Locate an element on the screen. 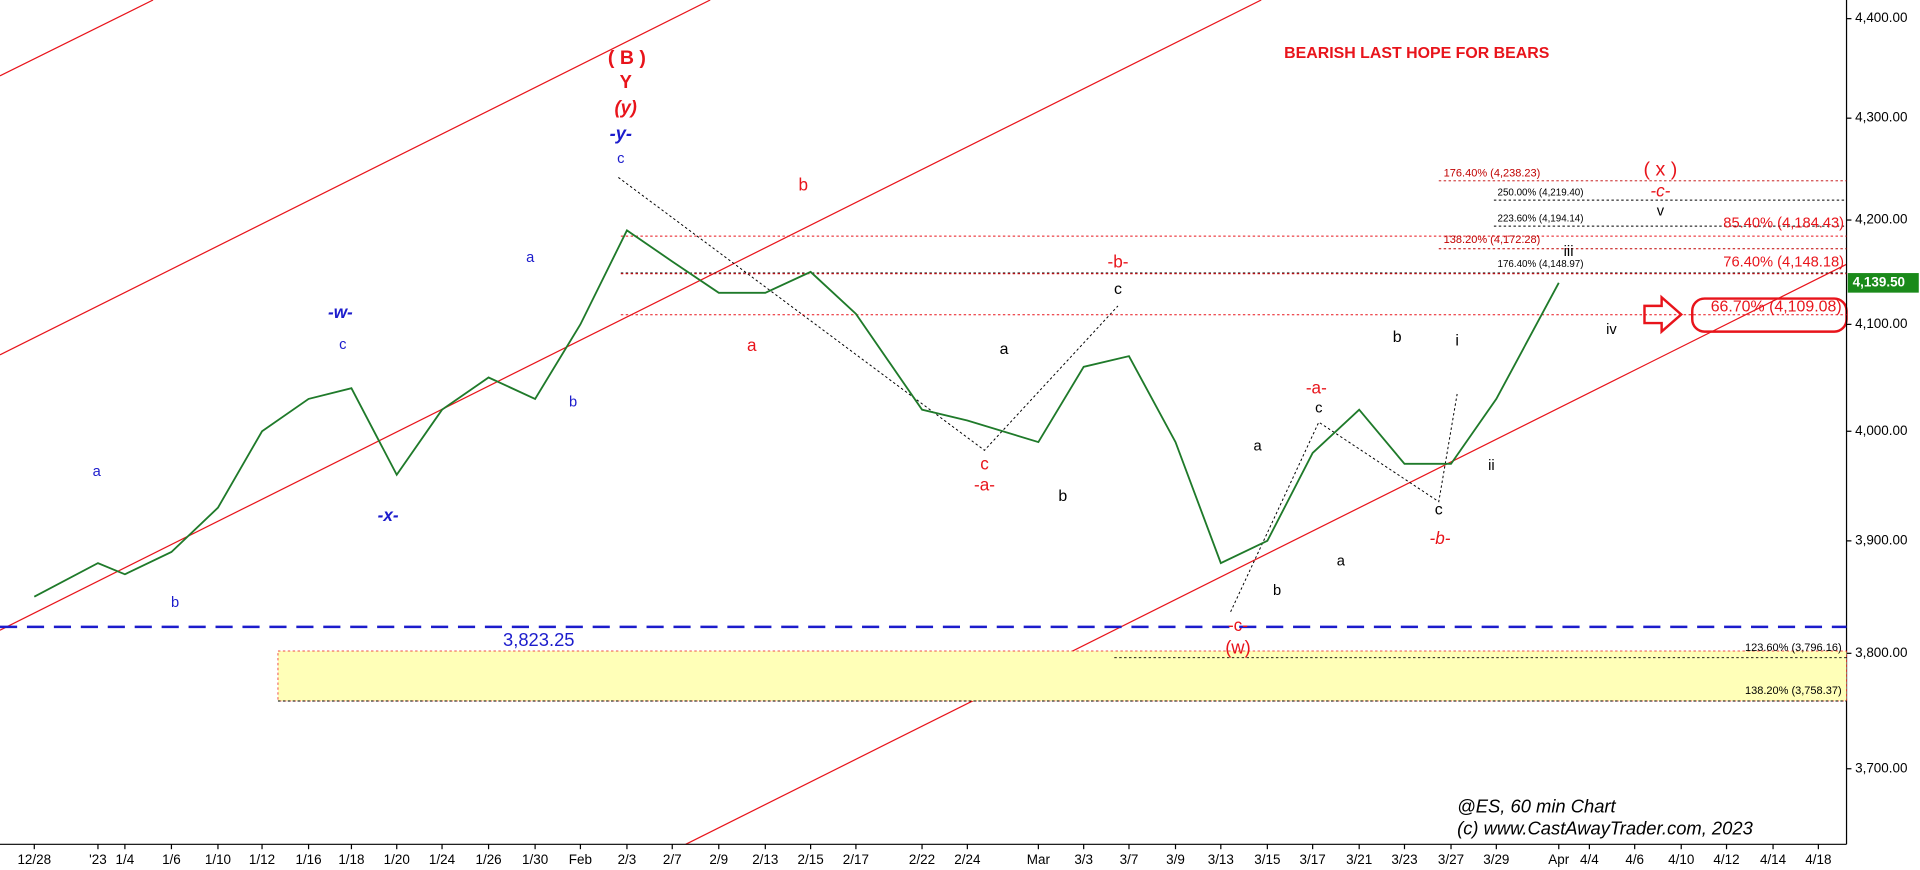  wave-label: @ES, 60 min Chart is located at coordinates (1536, 805).